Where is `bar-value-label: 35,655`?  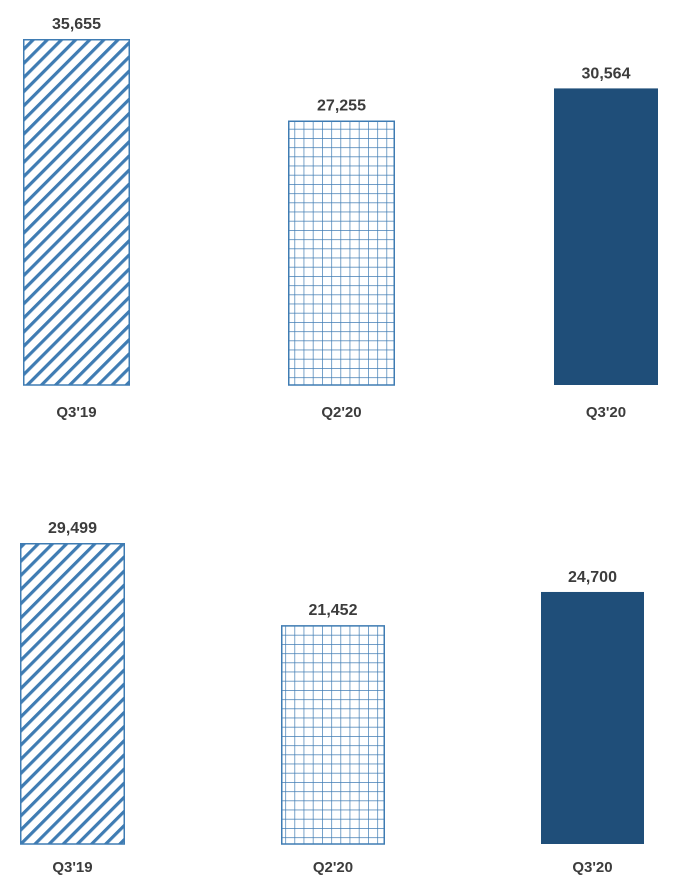 bar-value-label: 35,655 is located at coordinates (76, 24).